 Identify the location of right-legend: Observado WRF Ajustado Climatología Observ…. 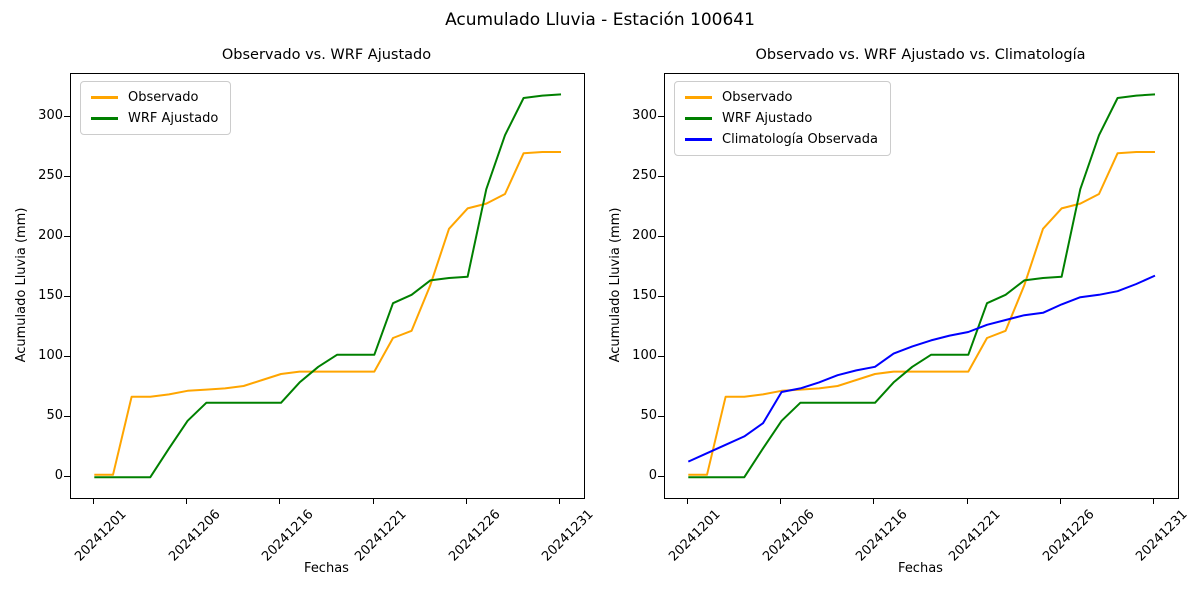
(782, 118).